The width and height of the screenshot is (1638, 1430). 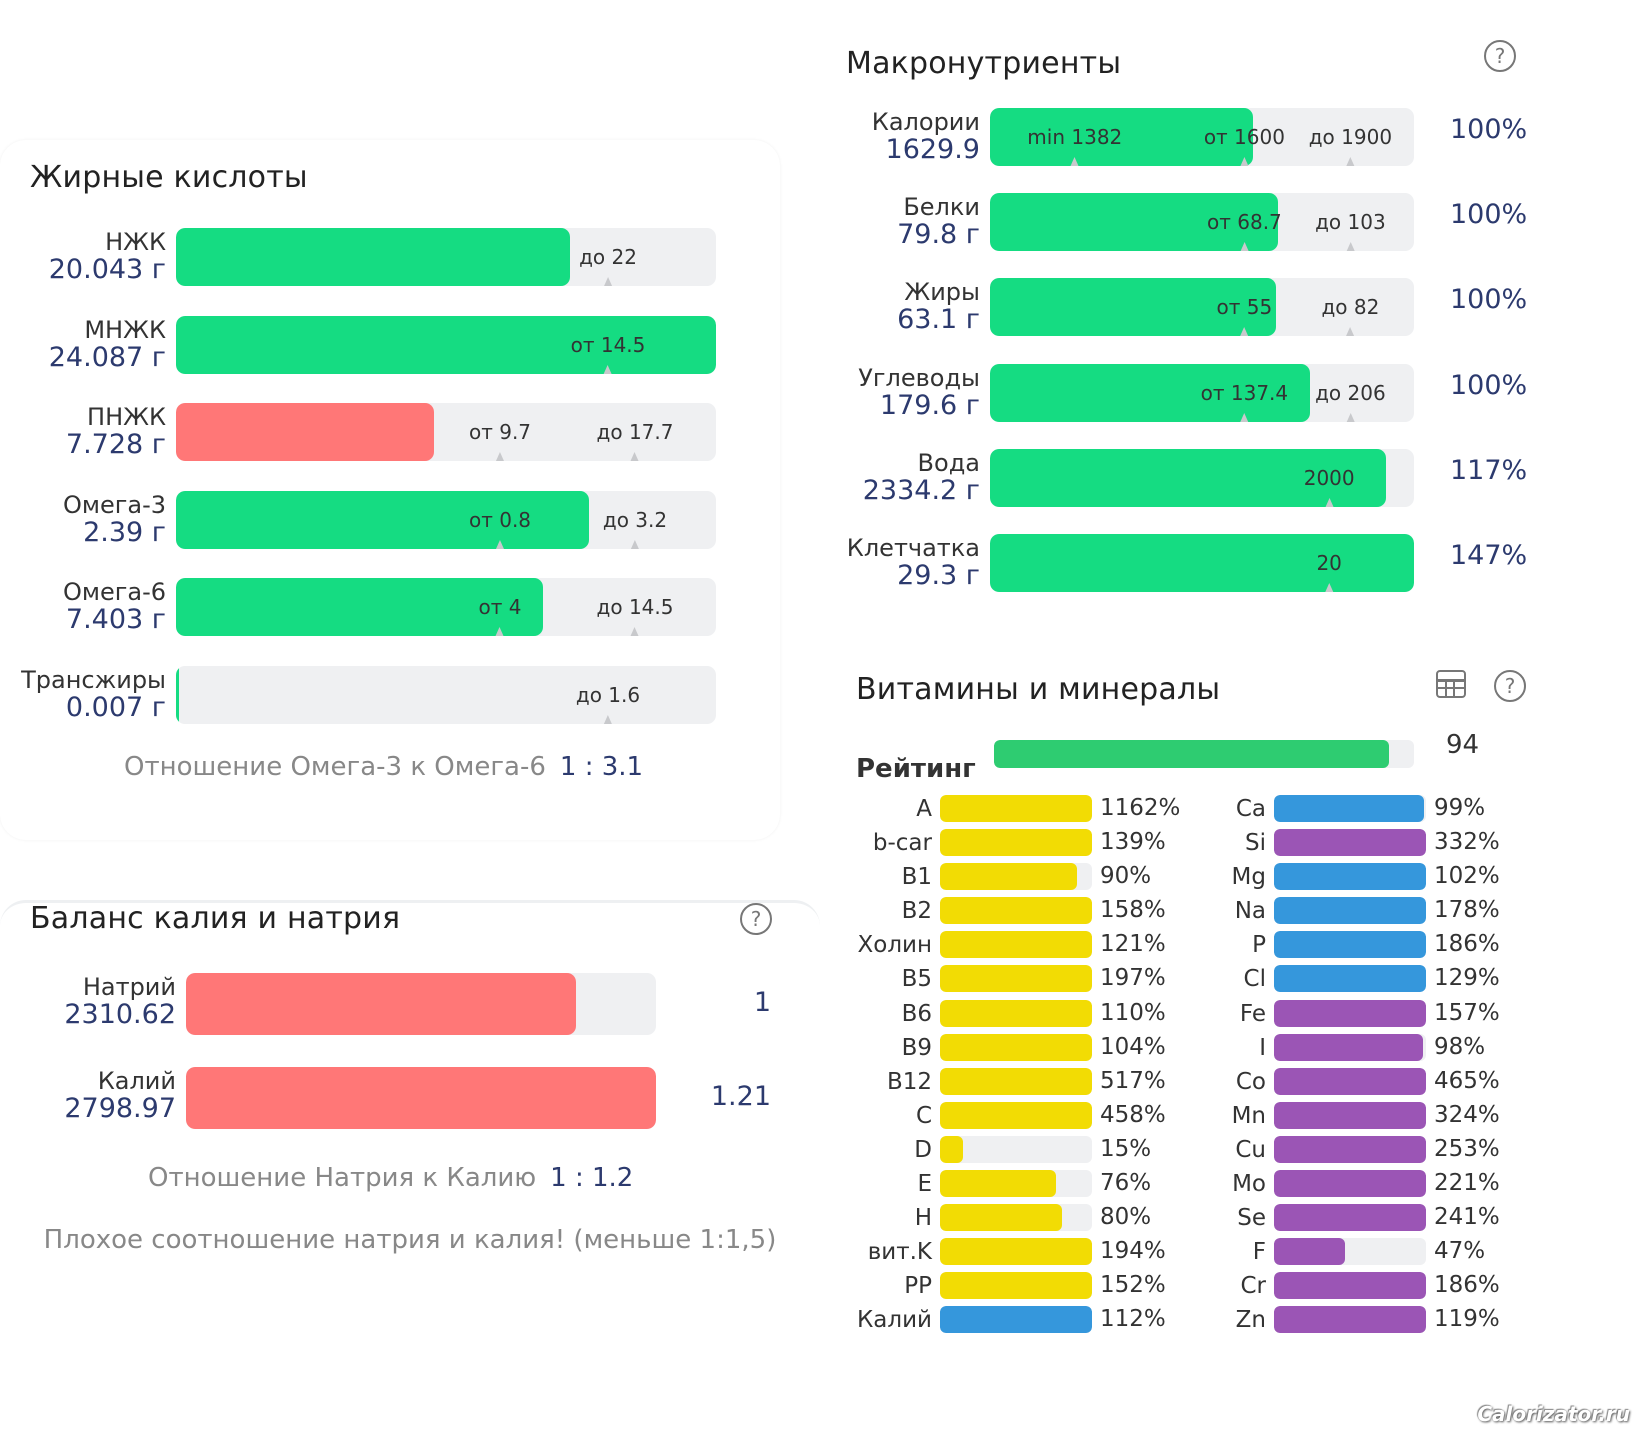 What do you see at coordinates (1244, 393) in the screenshot?
I see `range-marker: от 137.4` at bounding box center [1244, 393].